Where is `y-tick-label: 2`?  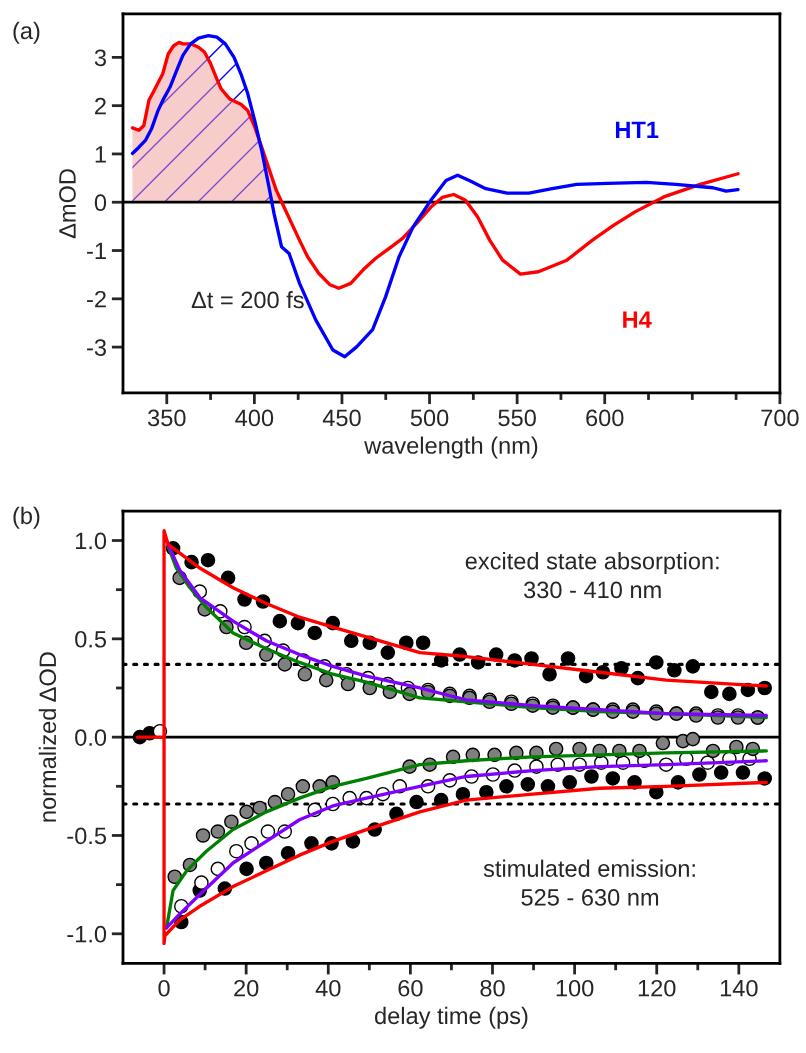 y-tick-label: 2 is located at coordinates (100, 106).